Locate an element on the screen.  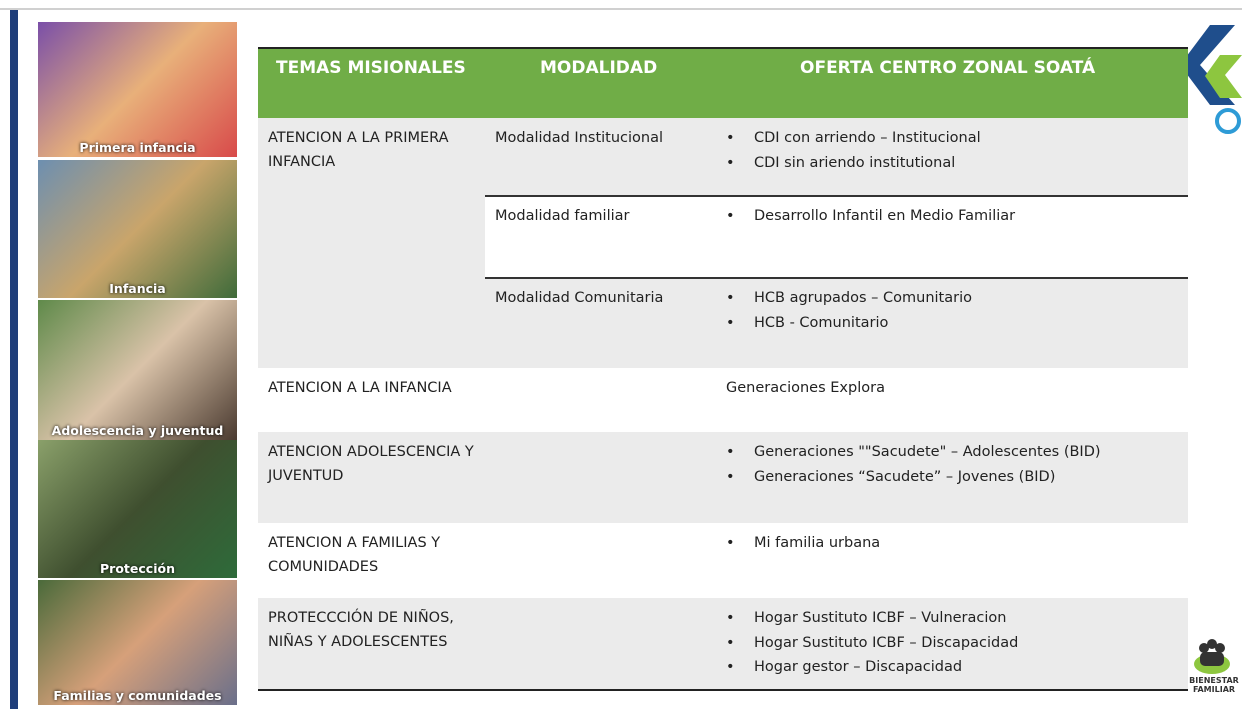
tema-cell: ATENCION A FAMILIAS Y COMUNIDADES is located at coordinates (354, 555).